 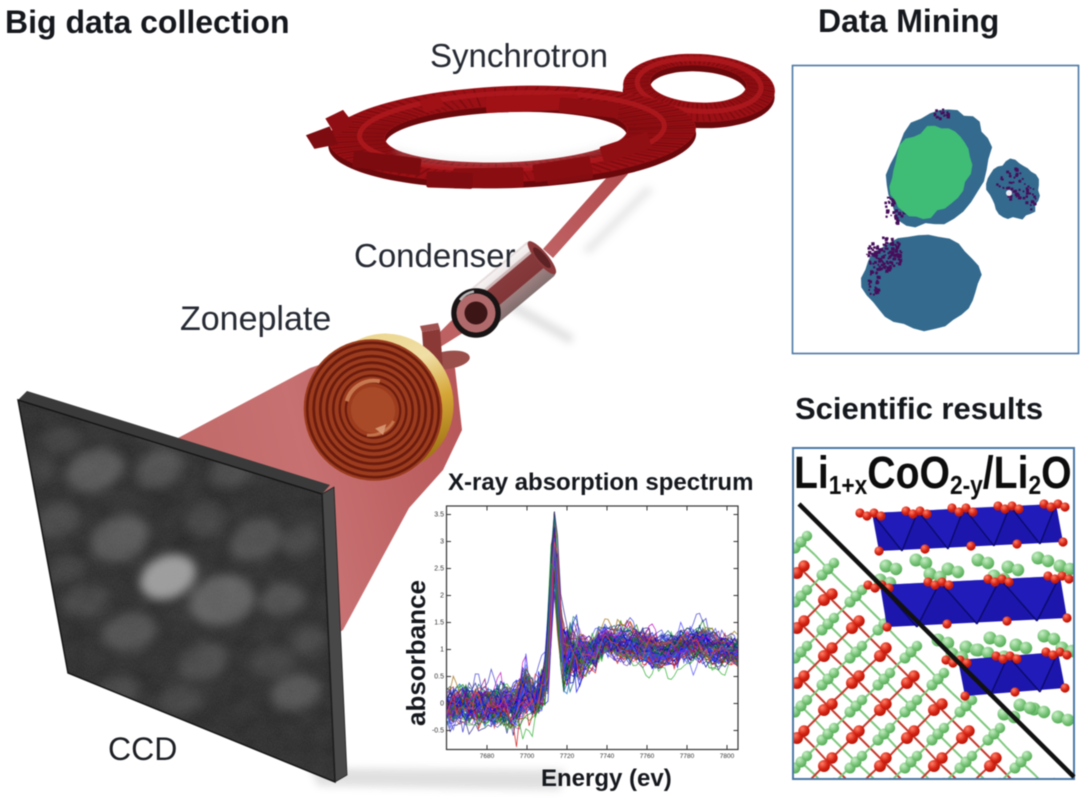 What do you see at coordinates (442, 596) in the screenshot?
I see `svg-text: 2` at bounding box center [442, 596].